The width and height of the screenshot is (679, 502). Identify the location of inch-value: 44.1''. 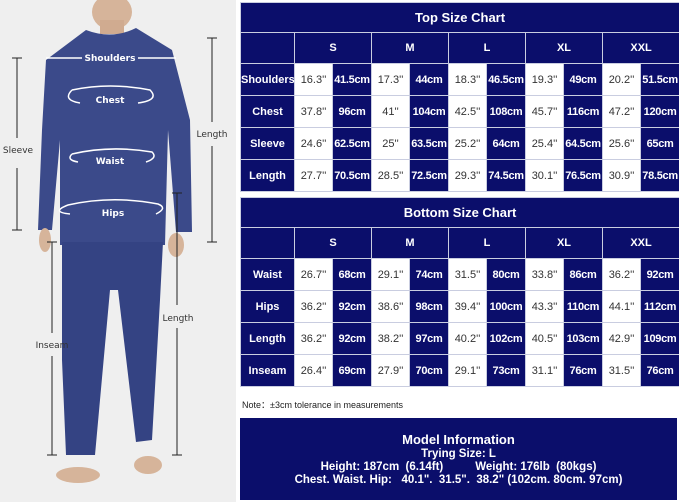
(621, 306).